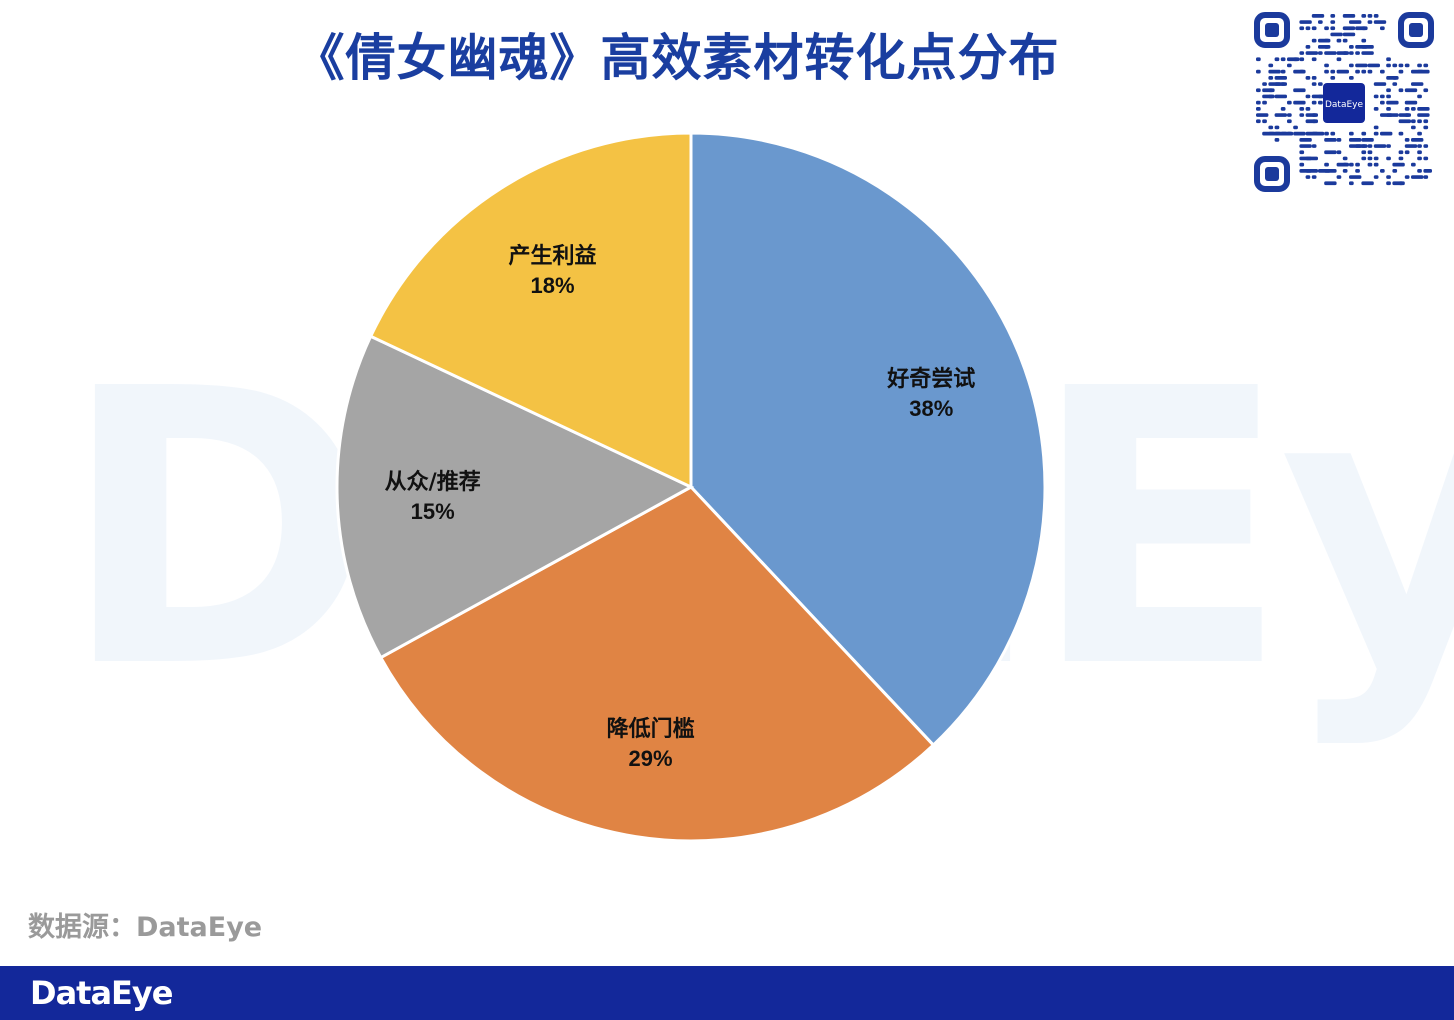  I want to click on chart-title: 《倩女幽魂》高效素材转化点分布, so click(677, 58).